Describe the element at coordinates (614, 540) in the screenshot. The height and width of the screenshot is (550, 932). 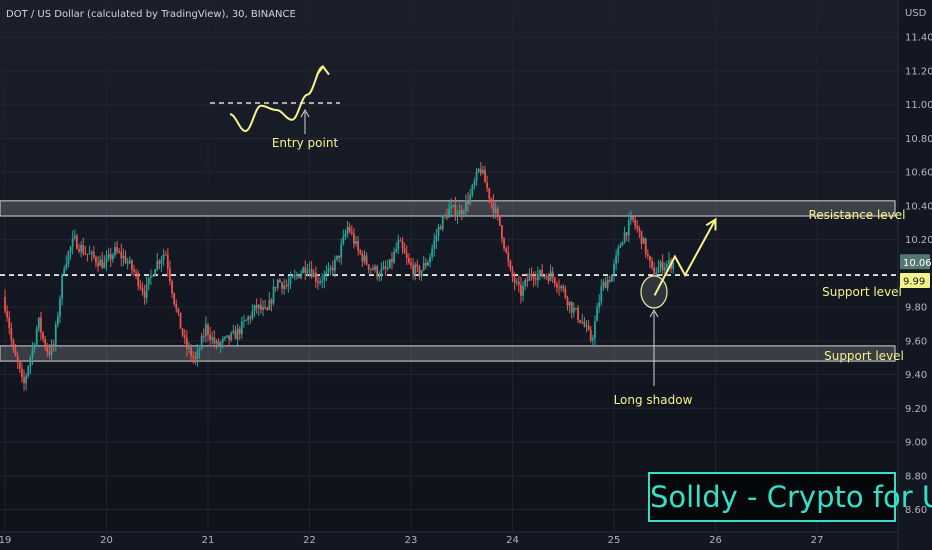
I see `x-tick-label: 25` at that location.